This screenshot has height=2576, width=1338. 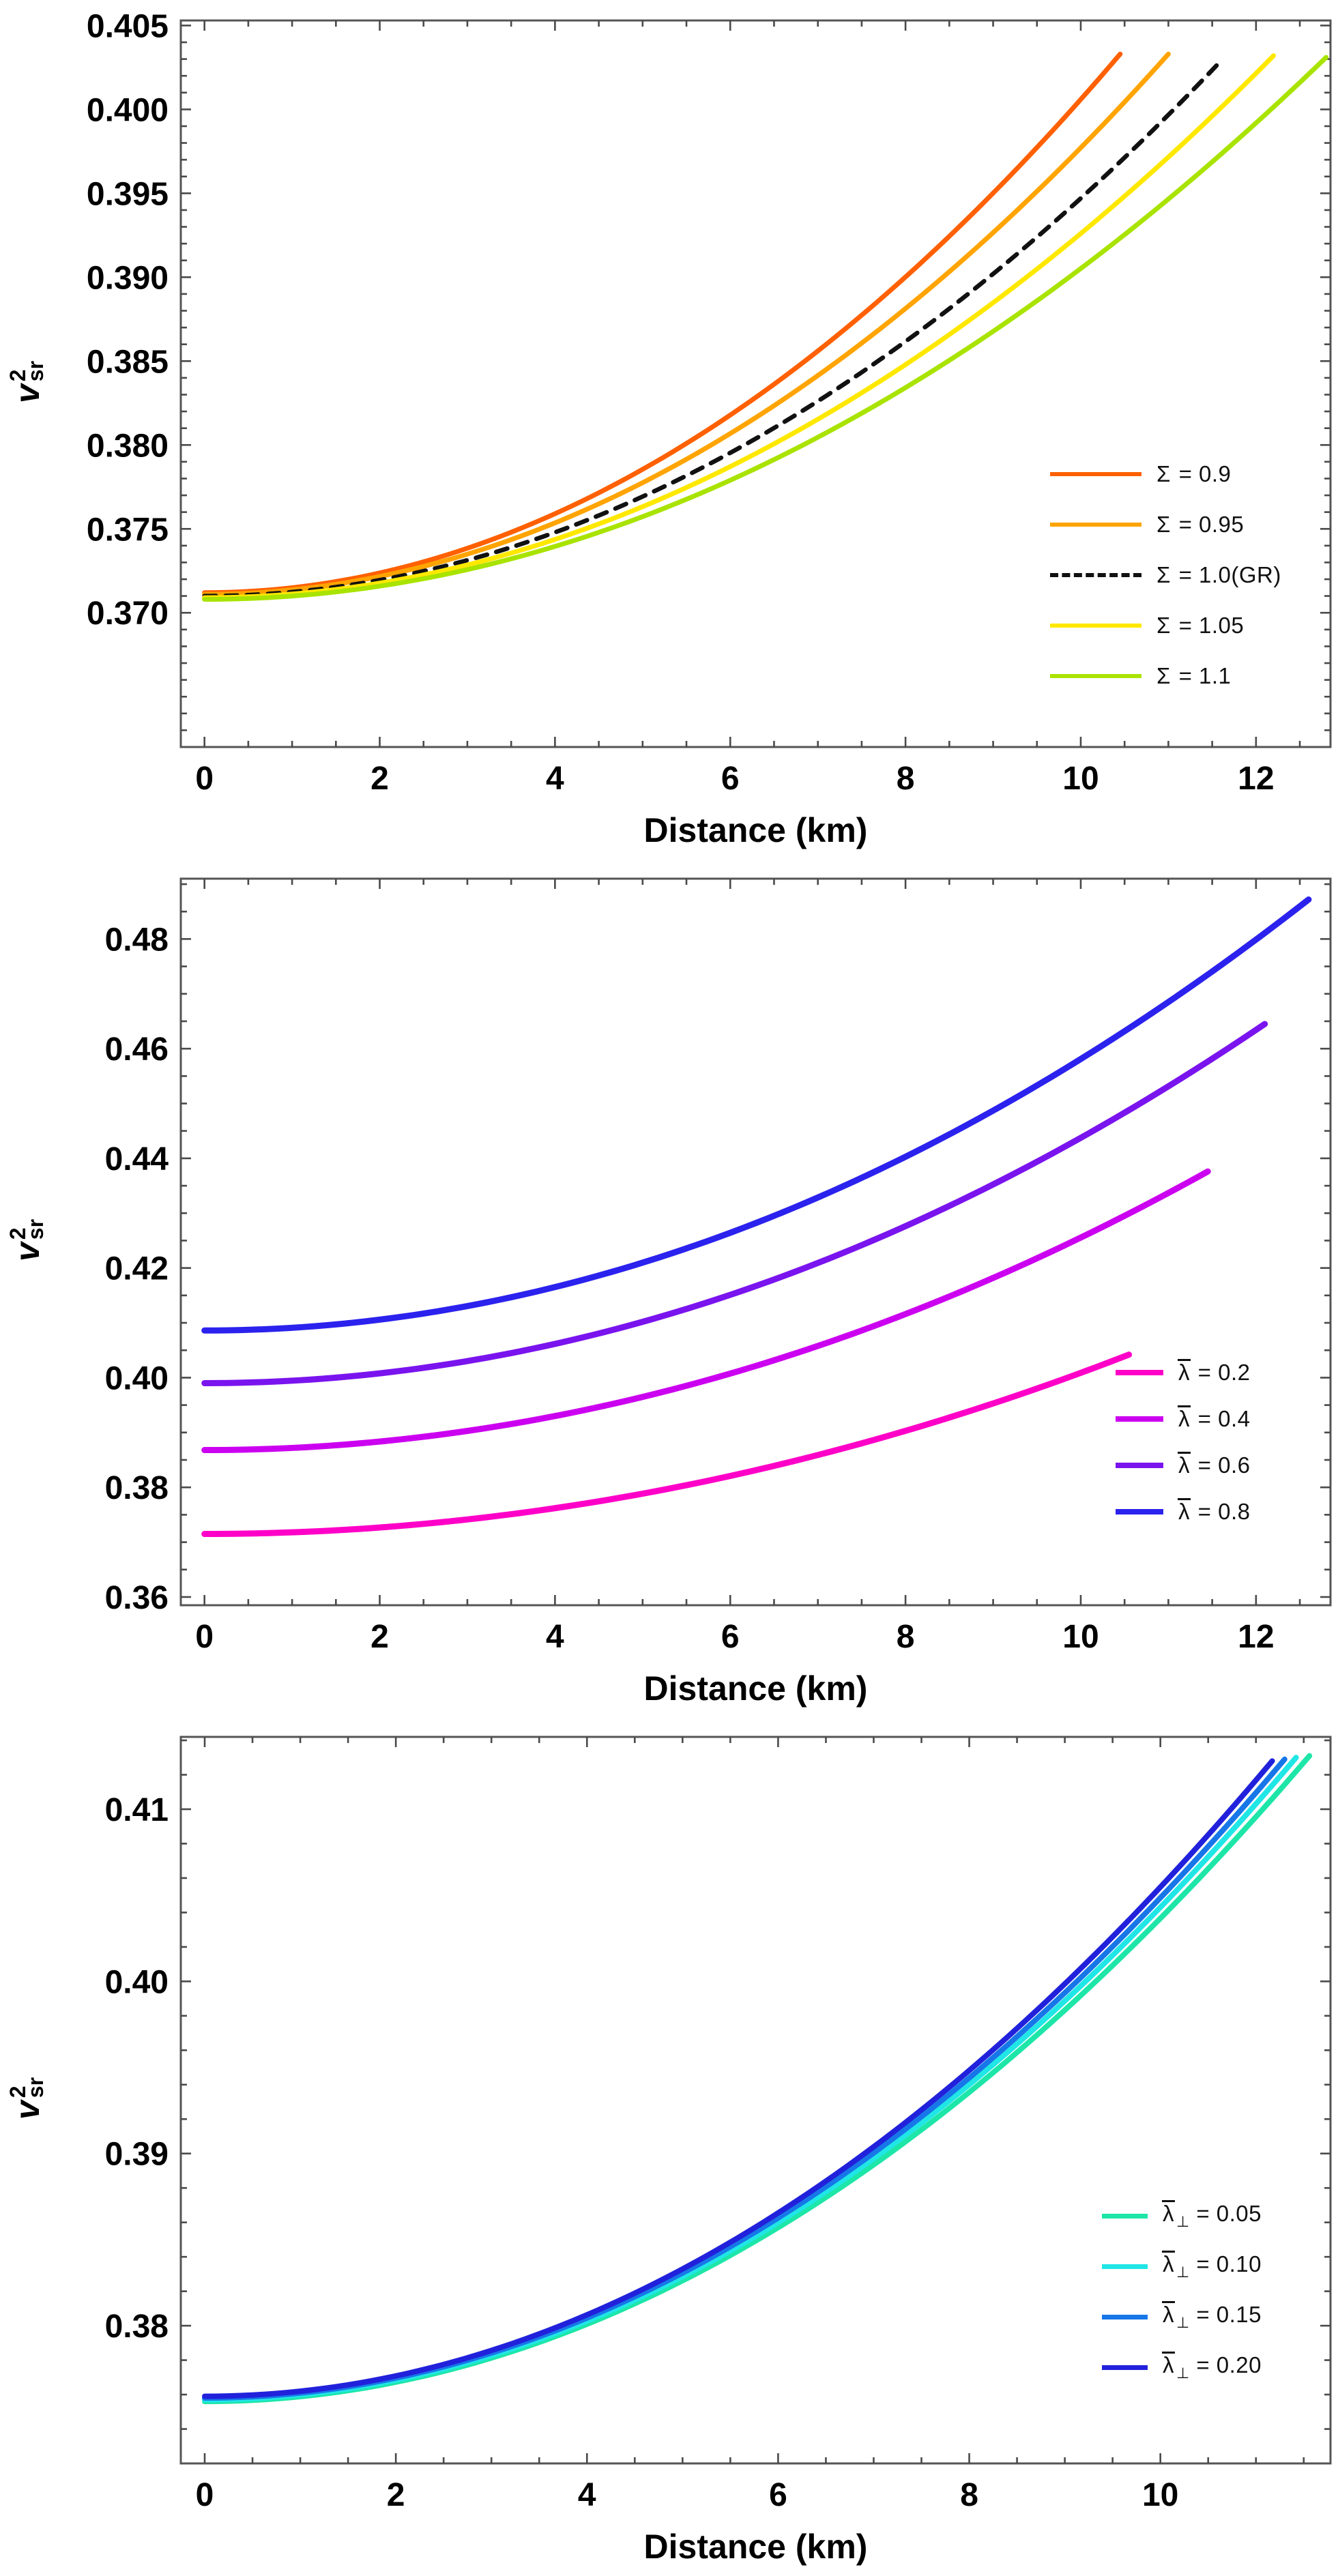 I want to click on legend-label-lambda-0.2: λ = 0.2, so click(x=1214, y=1372).